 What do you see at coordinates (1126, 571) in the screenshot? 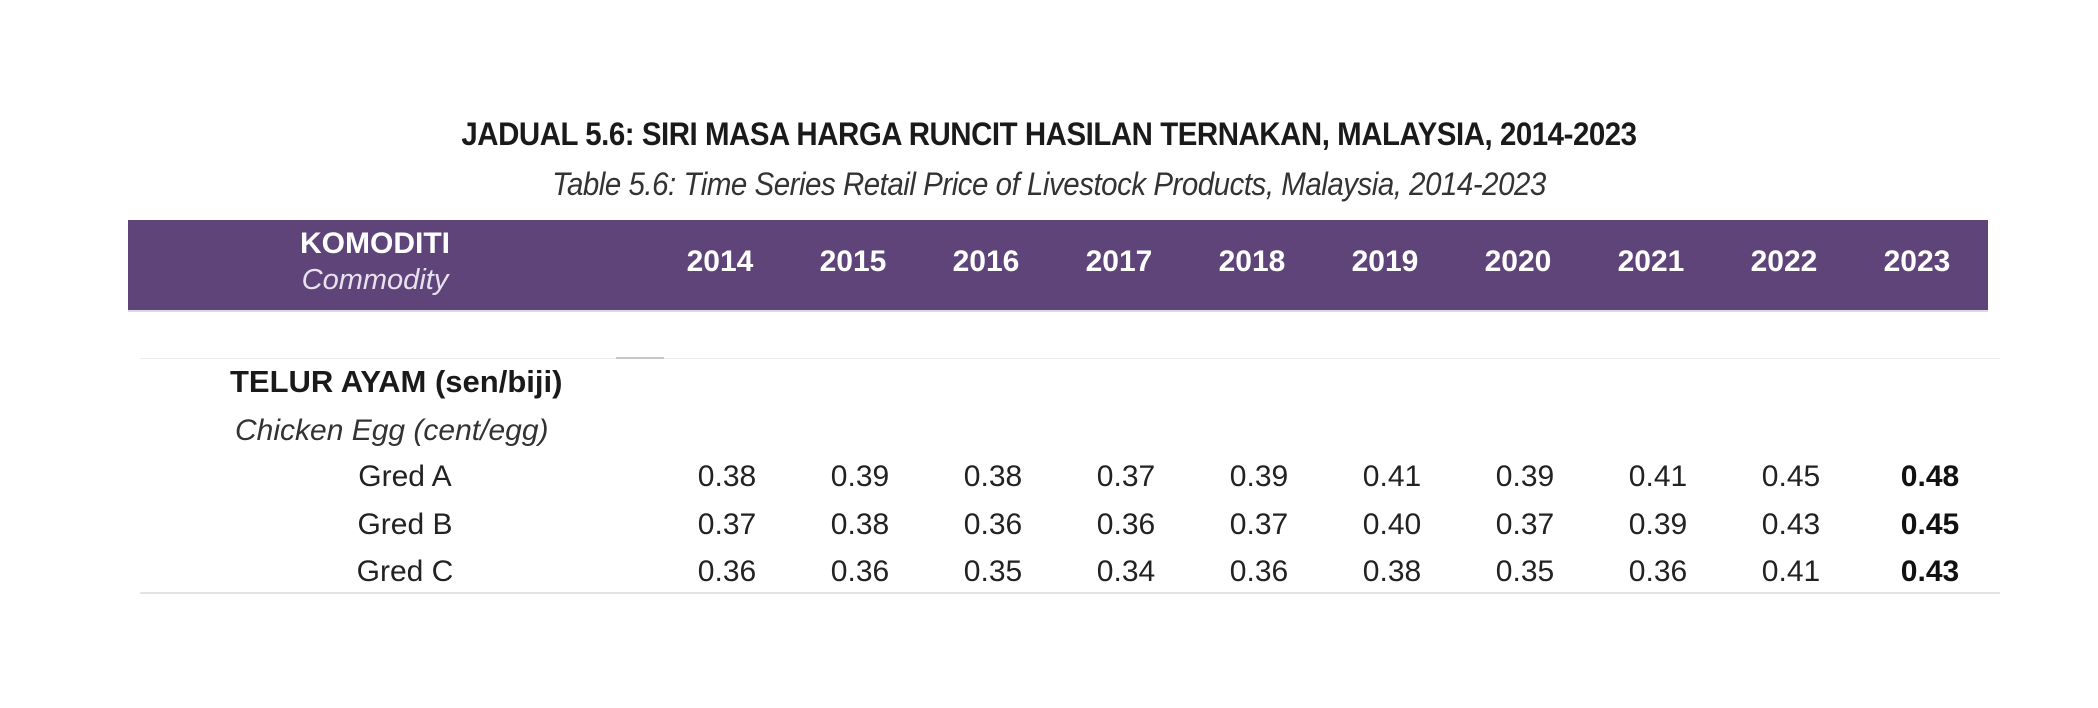
I see `table-cell: 0.34` at bounding box center [1126, 571].